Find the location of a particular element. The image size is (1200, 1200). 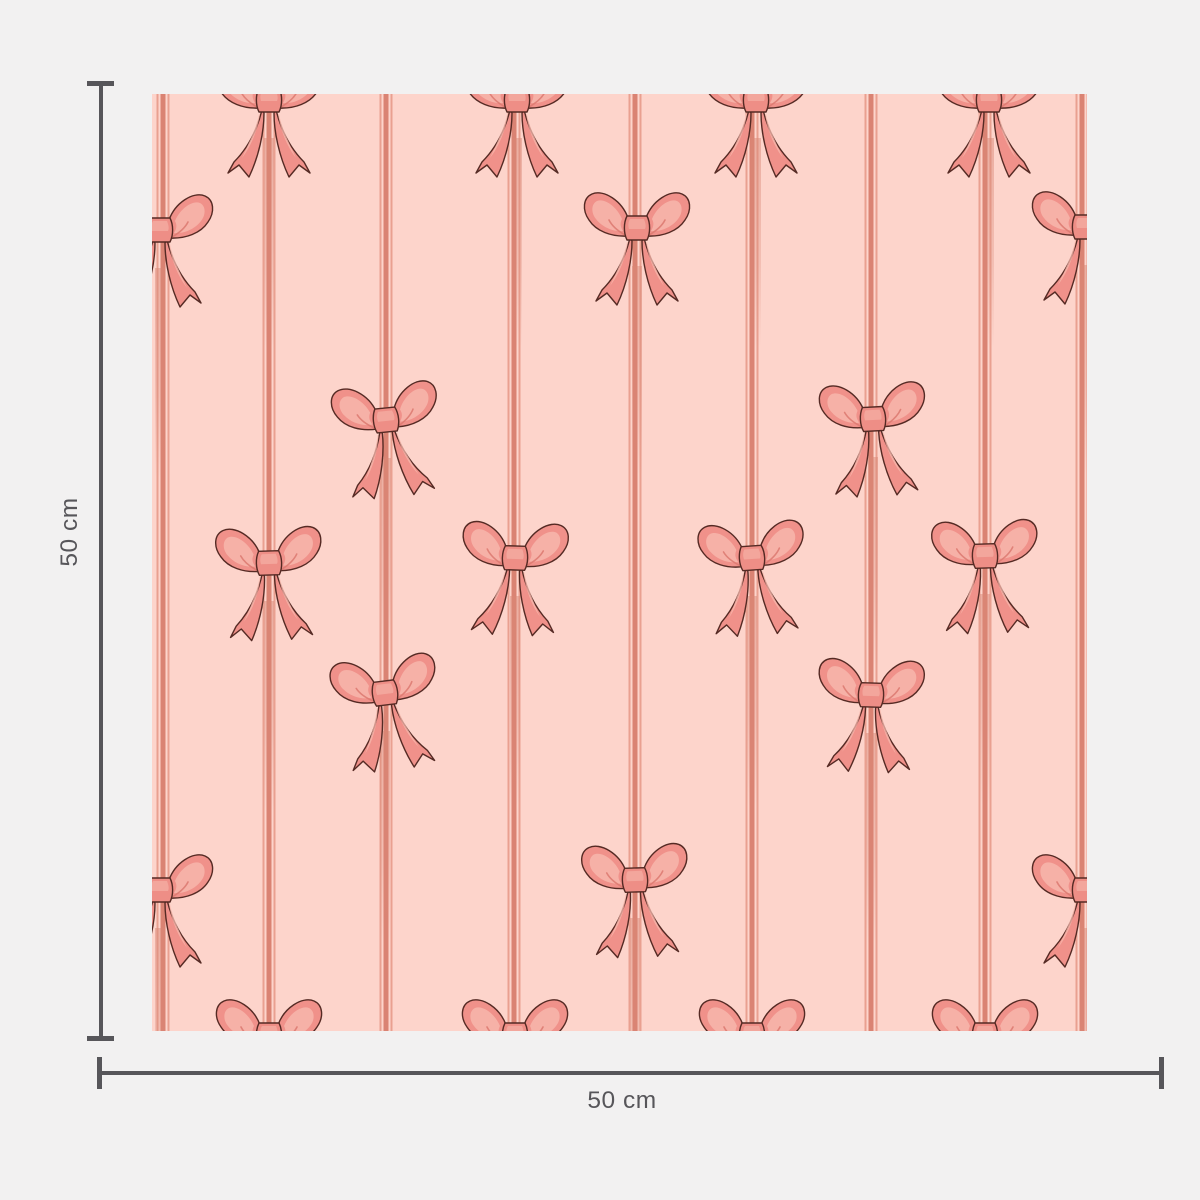

height-dimension-cap-bottom is located at coordinates (100, 1038).